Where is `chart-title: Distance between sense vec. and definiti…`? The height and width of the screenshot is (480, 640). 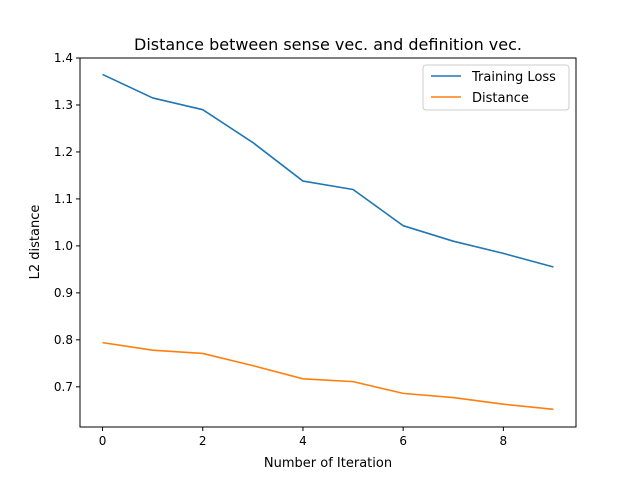
chart-title: Distance between sense vec. and definiti… is located at coordinates (328, 44).